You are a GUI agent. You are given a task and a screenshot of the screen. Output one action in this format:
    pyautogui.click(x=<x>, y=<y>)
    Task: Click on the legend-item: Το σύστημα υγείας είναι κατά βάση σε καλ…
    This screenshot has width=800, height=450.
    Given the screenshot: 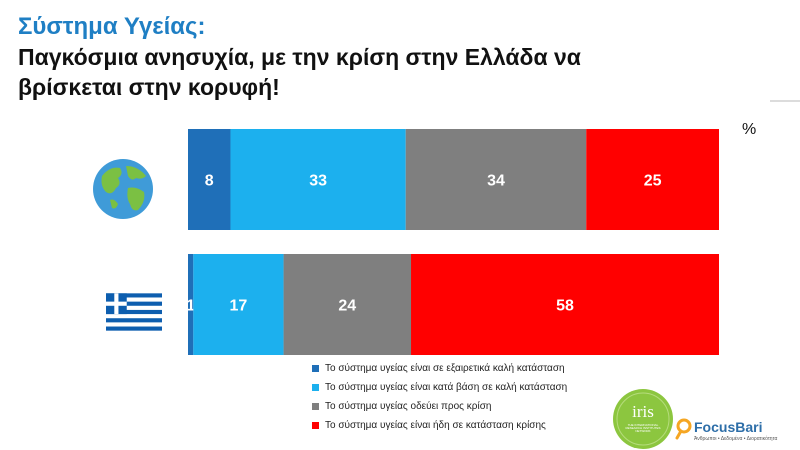 What is the action you would take?
    pyautogui.click(x=439, y=387)
    